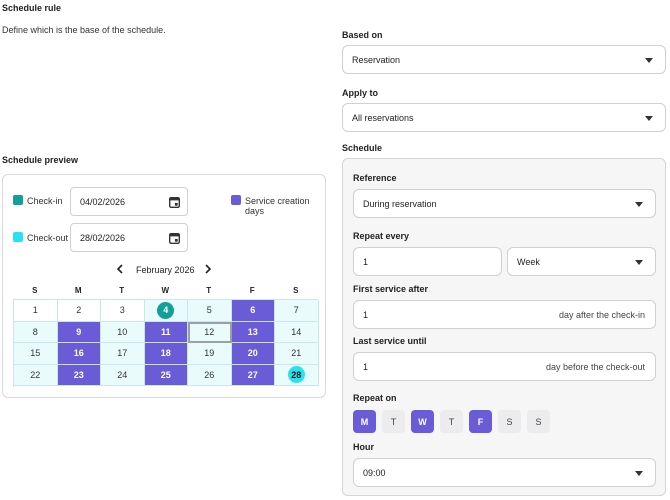  What do you see at coordinates (129, 237) in the screenshot?
I see `checkout-date-input: 28/02/2026` at bounding box center [129, 237].